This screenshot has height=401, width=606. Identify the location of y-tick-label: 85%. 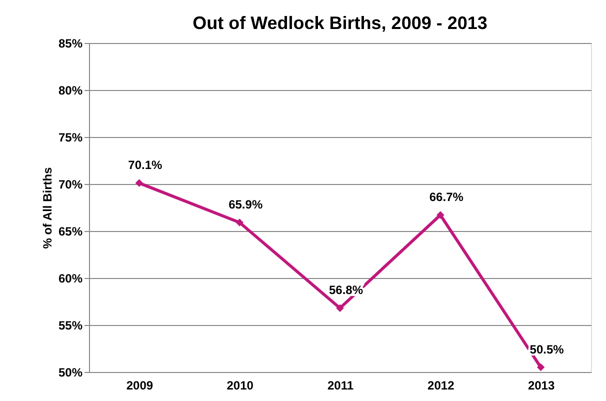
(70, 43).